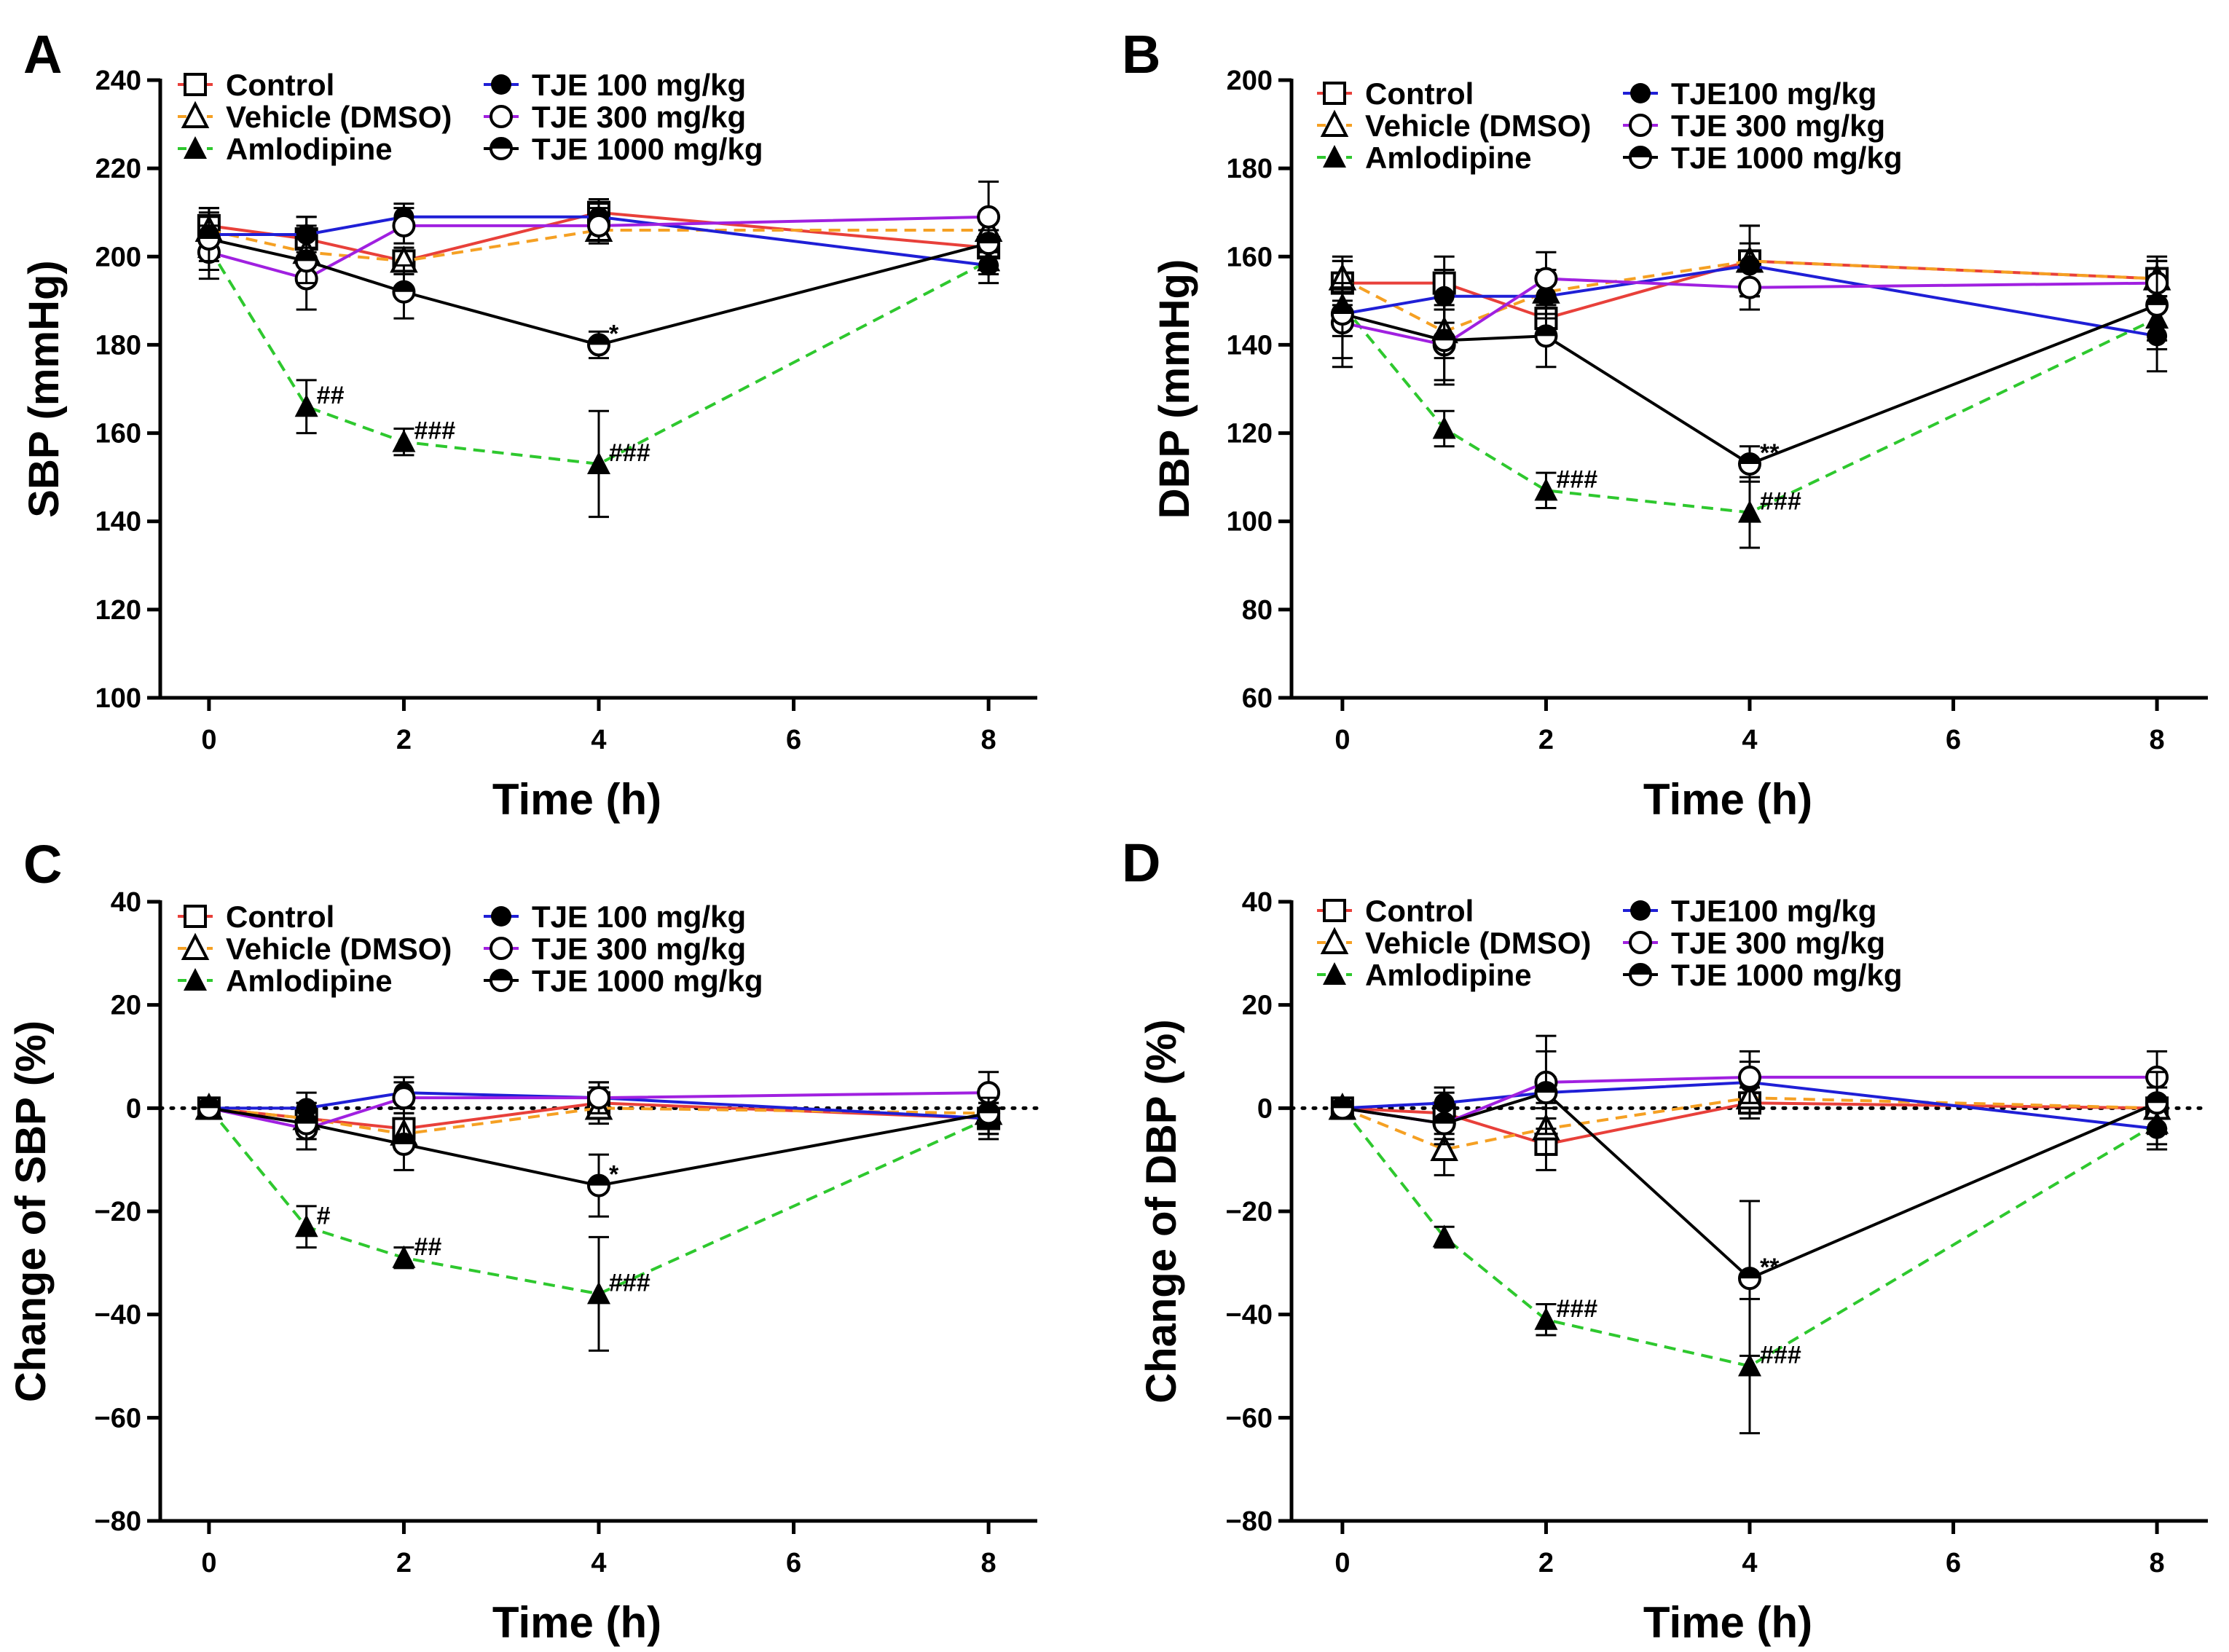  I want to click on legend-label: TJE 300 mg/kg, so click(1778, 126).